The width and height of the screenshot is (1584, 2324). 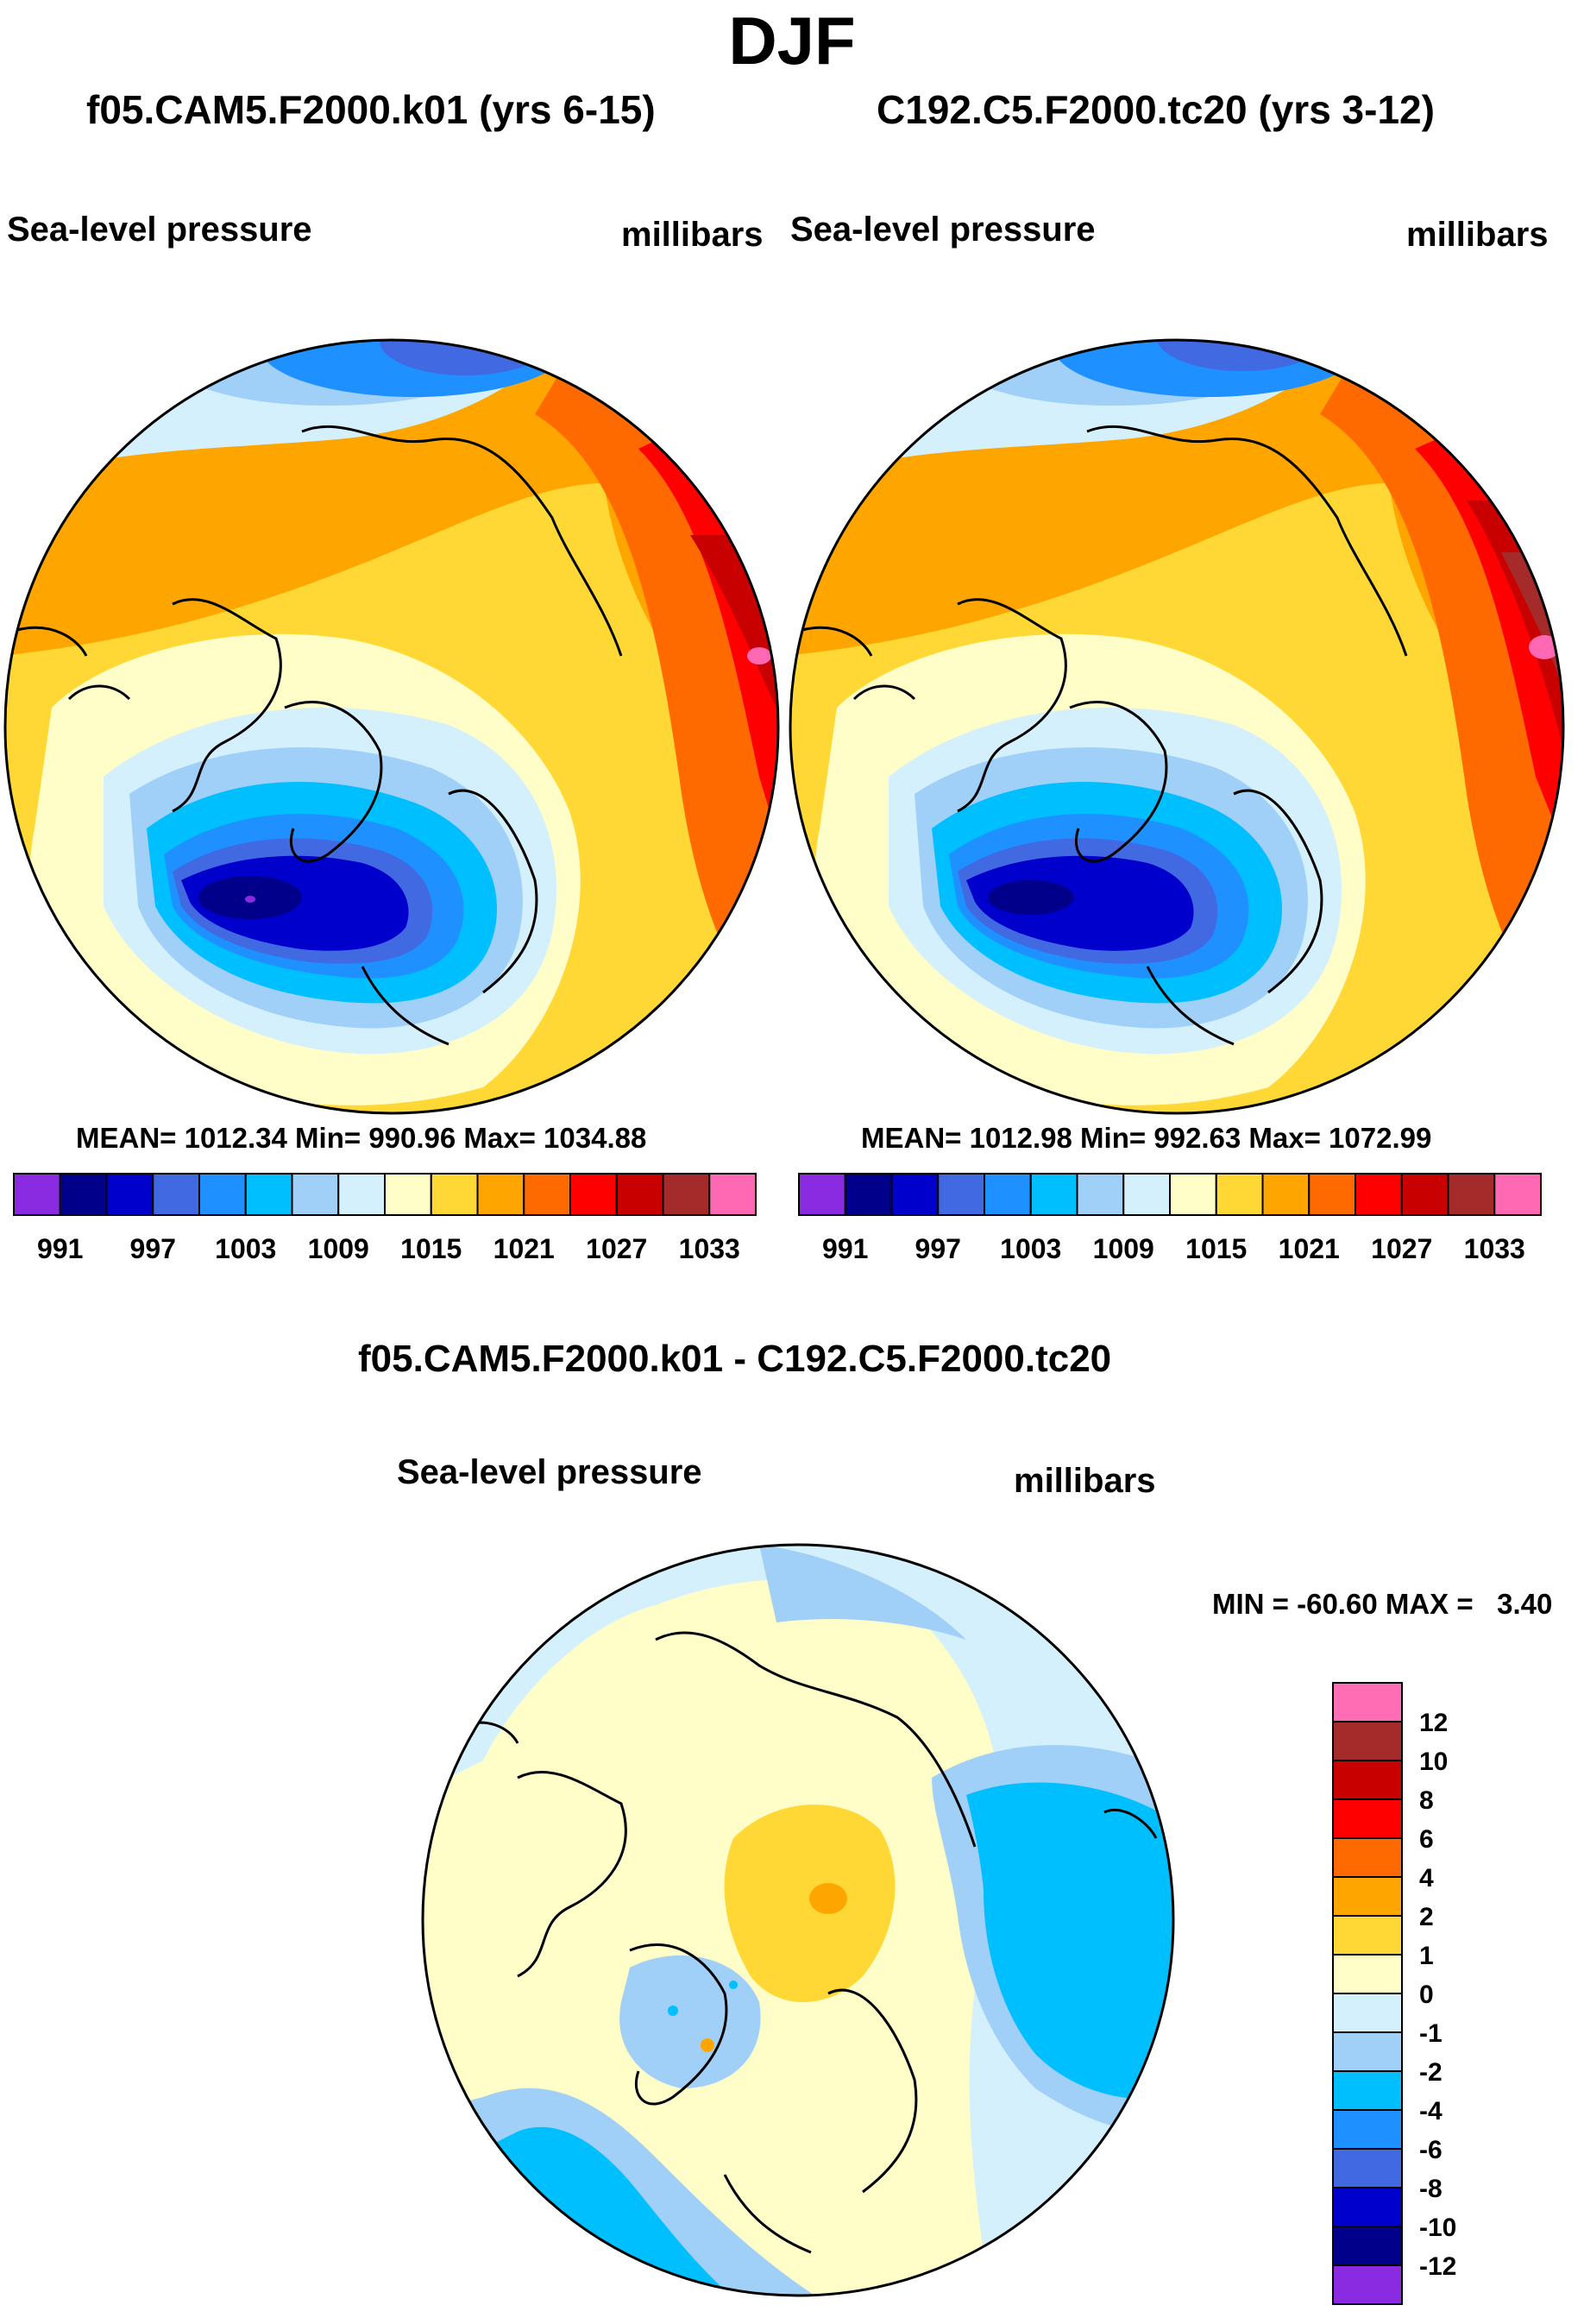 I want to click on panel1-colorbar-tick-label: 991, so click(x=60, y=1248).